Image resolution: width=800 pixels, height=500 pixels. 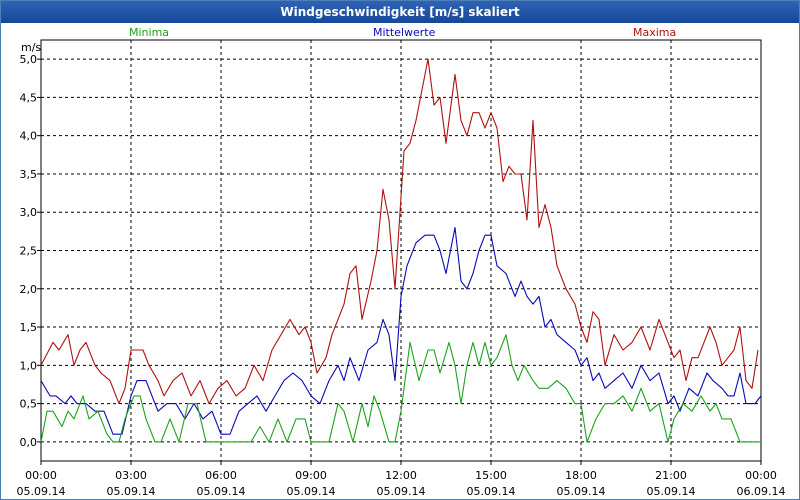 What do you see at coordinates (29, 59) in the screenshot?
I see `y-tick-label: 5,0` at bounding box center [29, 59].